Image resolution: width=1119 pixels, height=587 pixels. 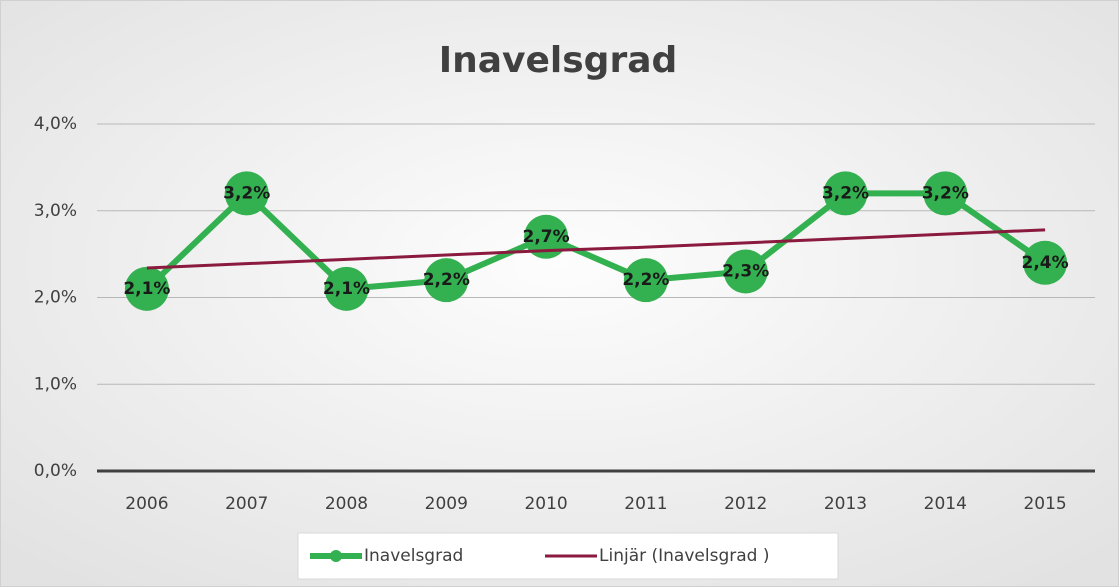 I want to click on x-tick-label: 2015, so click(x=1044, y=504).